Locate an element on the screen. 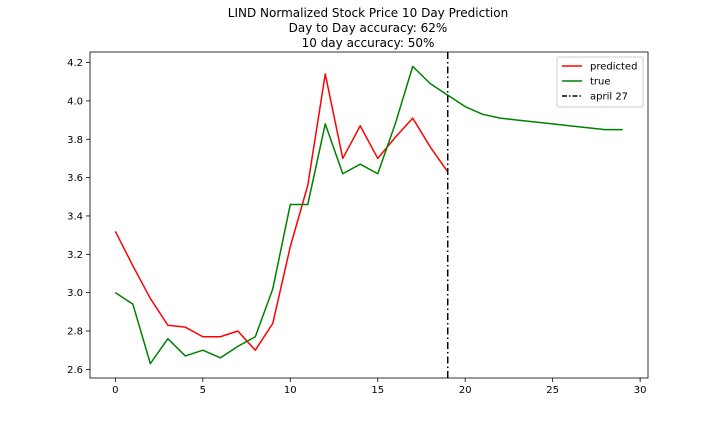  chart-title-line-3: 10 day accuracy: 50% is located at coordinates (368, 43).